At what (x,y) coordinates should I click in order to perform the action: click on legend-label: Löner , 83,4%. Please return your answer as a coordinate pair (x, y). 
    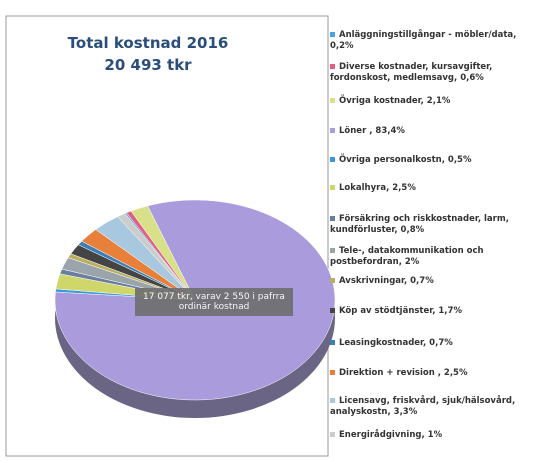
    Looking at the image, I should click on (372, 131).